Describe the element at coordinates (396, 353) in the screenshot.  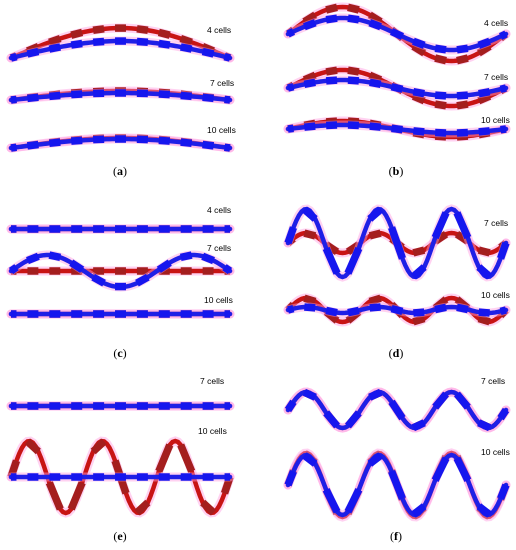
I see `caption-letter: d` at that location.